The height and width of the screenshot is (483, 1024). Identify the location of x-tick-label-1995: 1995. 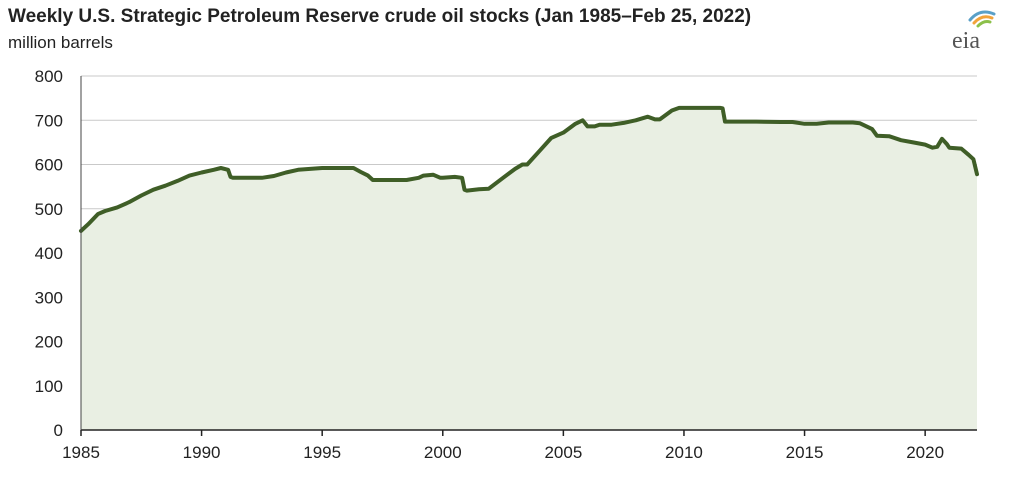
(322, 452).